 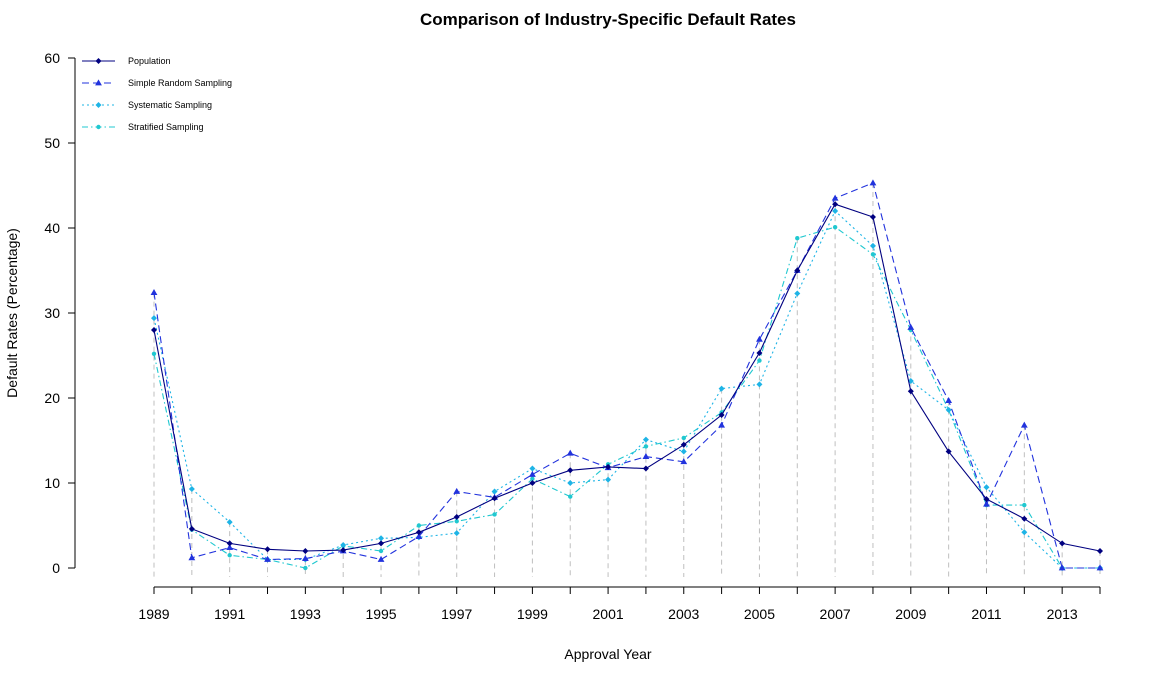 I want to click on y-tick-label: 10, so click(x=52, y=483).